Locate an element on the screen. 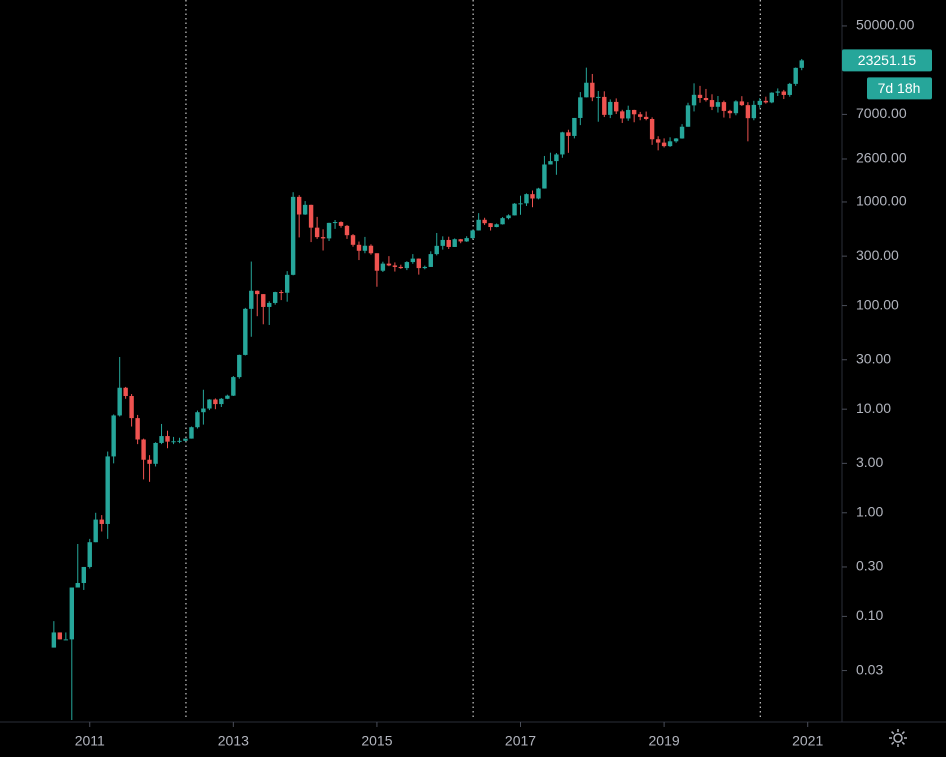 The width and height of the screenshot is (946, 757). countdown-label: 7d 18h is located at coordinates (899, 88).